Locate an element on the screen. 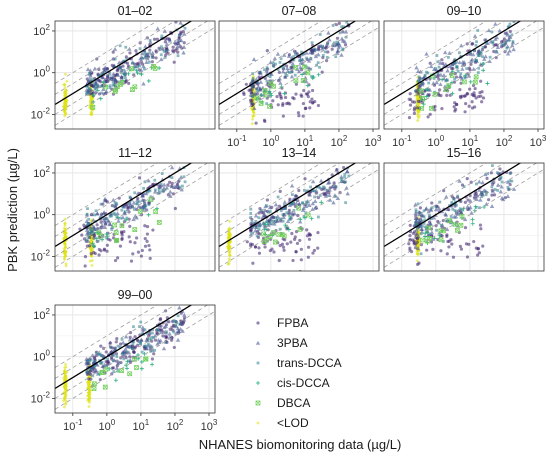 The image size is (550, 461). x-tick-label: 10⁰ is located at coordinates (271, 141).